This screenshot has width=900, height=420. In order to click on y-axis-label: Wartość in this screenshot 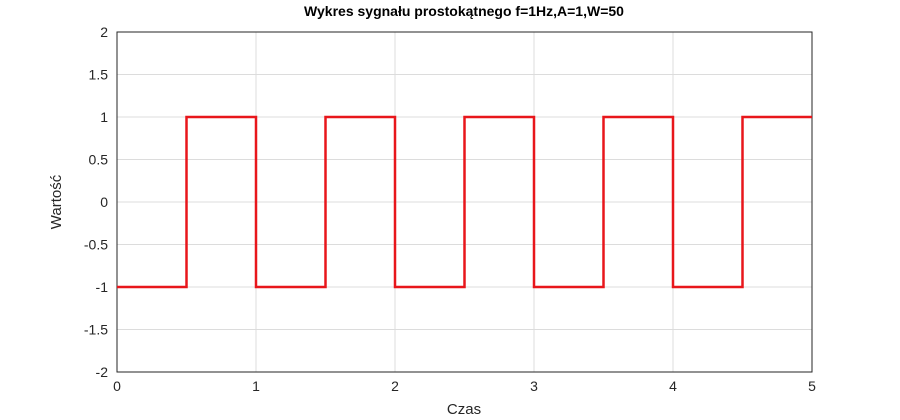, I will do `click(56, 201)`.